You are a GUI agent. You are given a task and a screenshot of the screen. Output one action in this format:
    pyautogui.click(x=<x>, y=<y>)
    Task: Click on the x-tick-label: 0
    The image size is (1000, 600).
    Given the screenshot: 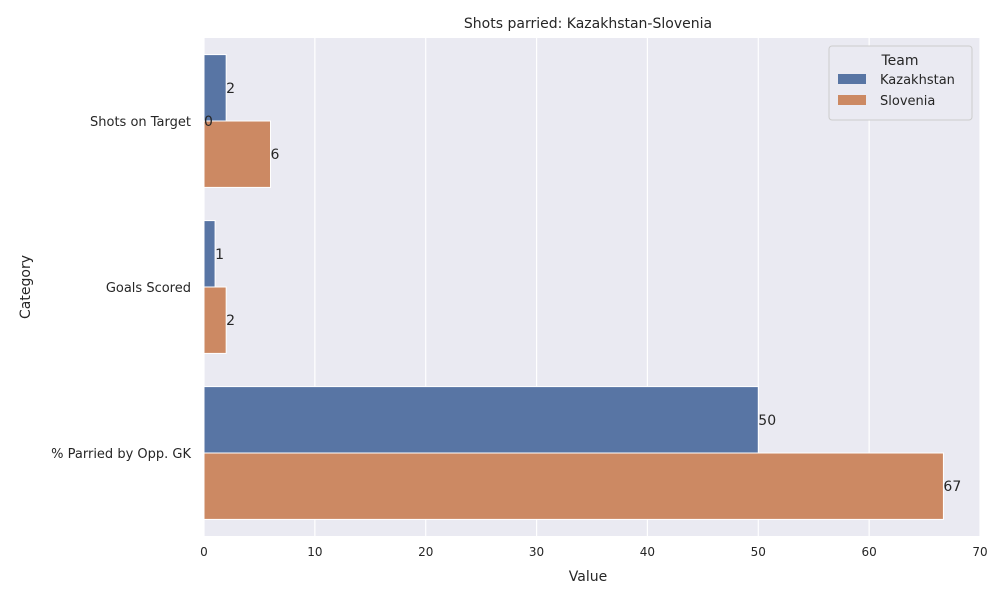 What is the action you would take?
    pyautogui.click(x=204, y=552)
    